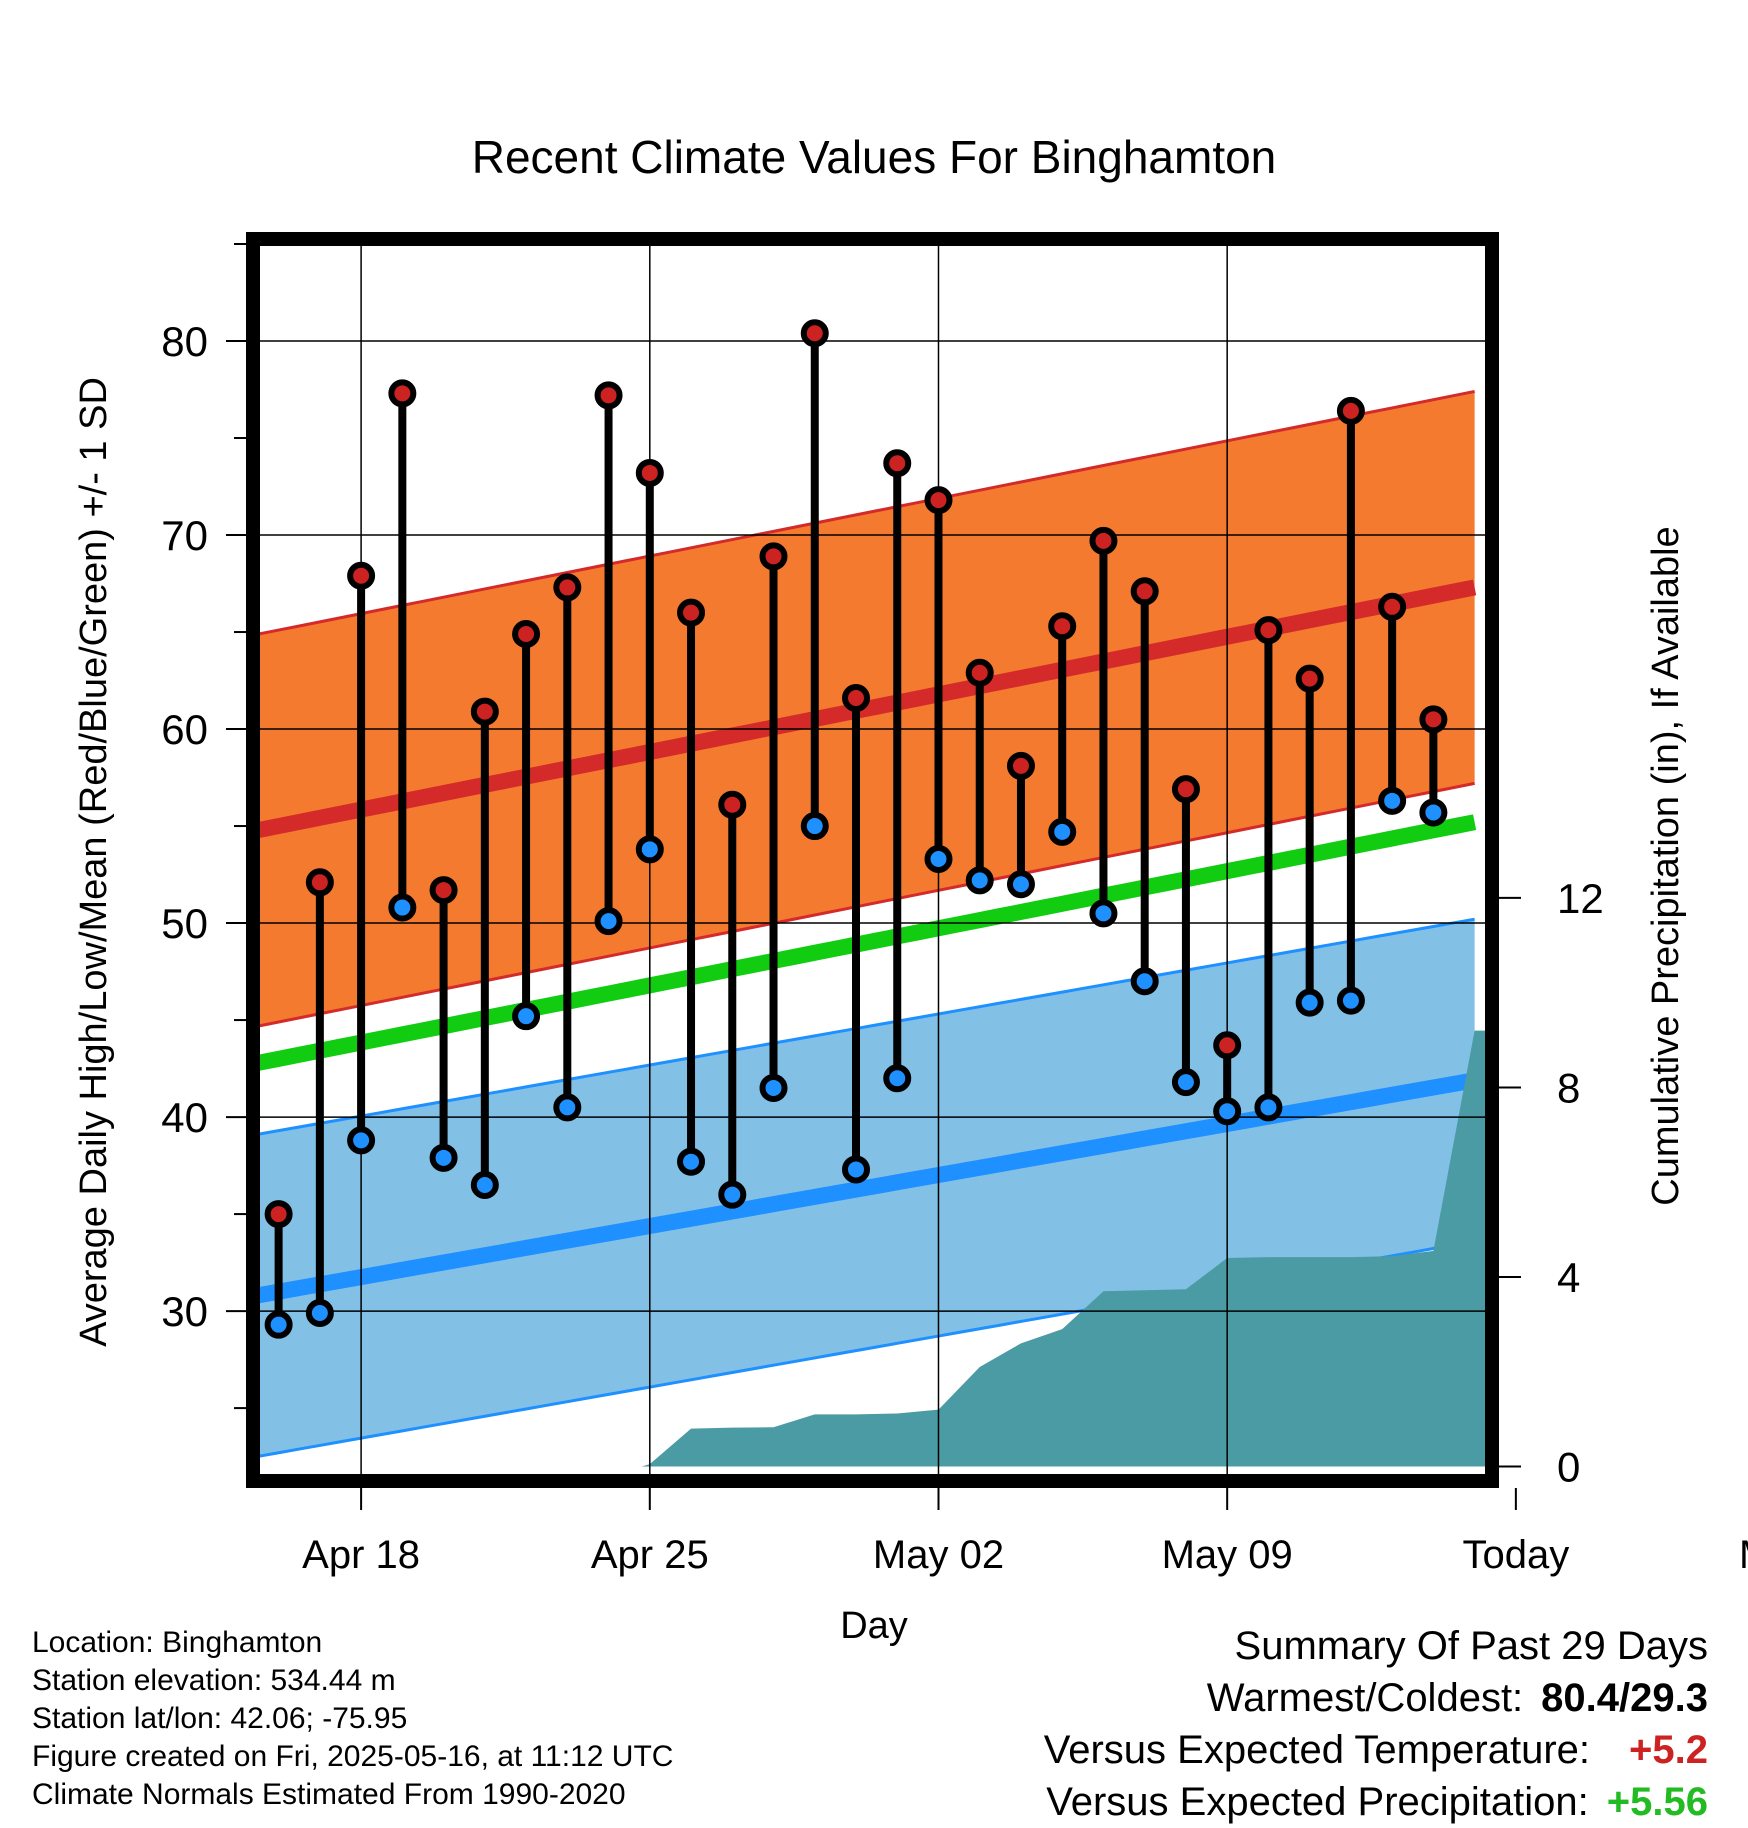 This screenshot has width=1748, height=1828. I want to click on y2-tick-label-12: 12, so click(1580, 898).